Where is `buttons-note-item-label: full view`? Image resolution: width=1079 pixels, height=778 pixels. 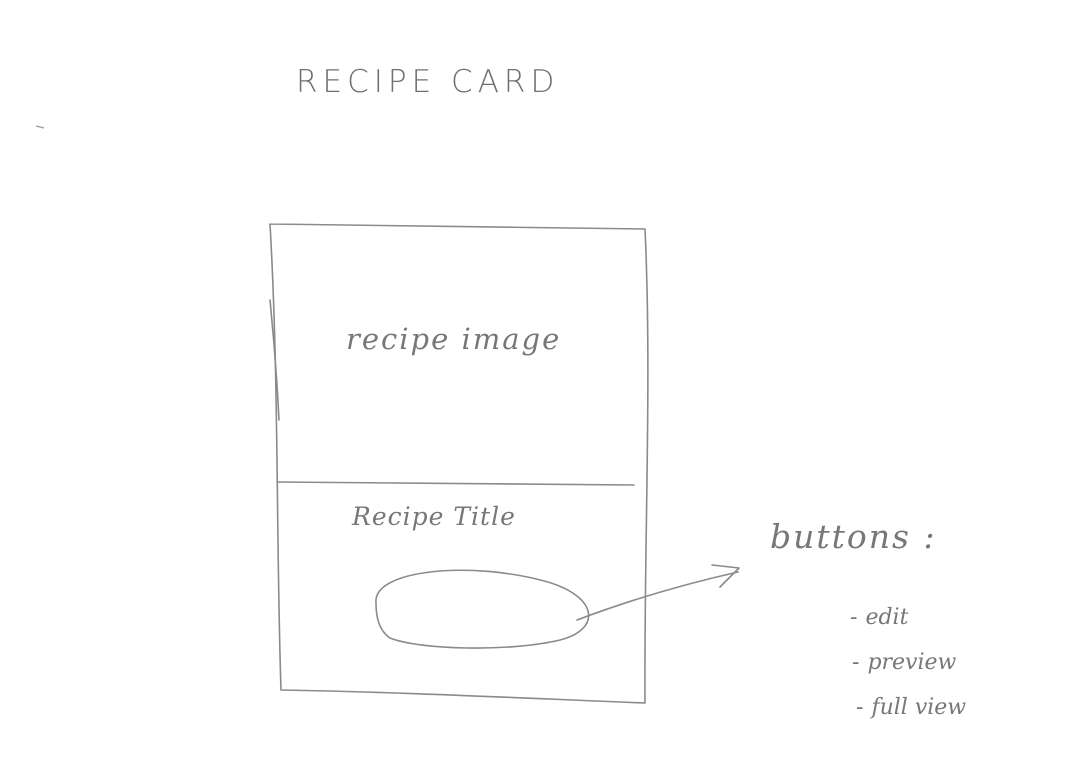 buttons-note-item-label: full view is located at coordinates (919, 707).